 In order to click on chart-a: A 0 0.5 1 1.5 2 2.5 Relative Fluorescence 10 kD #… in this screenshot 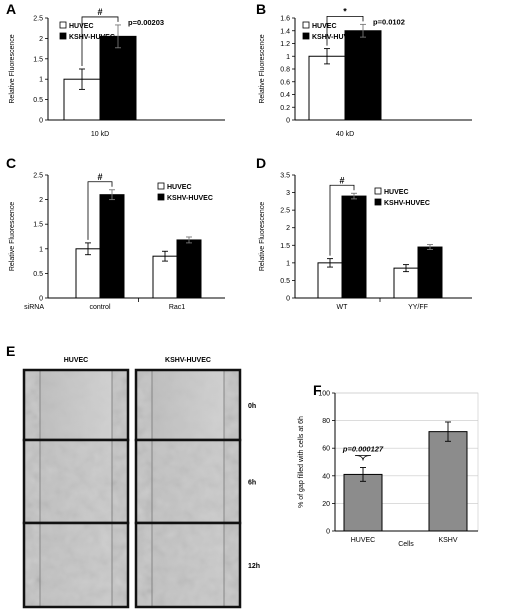, I will do `click(115, 69)`.